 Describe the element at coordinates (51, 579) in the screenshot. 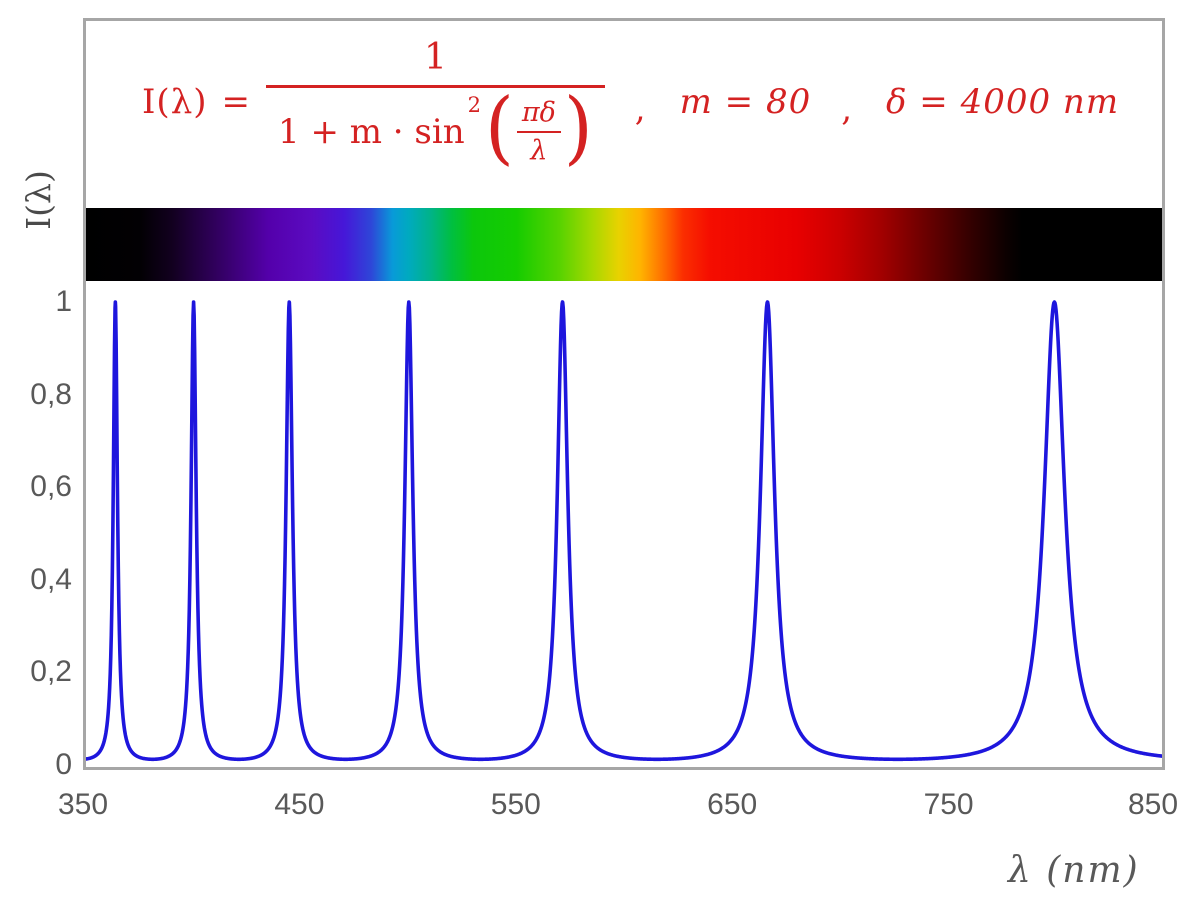

I see `y-tick-label: 0,4` at that location.